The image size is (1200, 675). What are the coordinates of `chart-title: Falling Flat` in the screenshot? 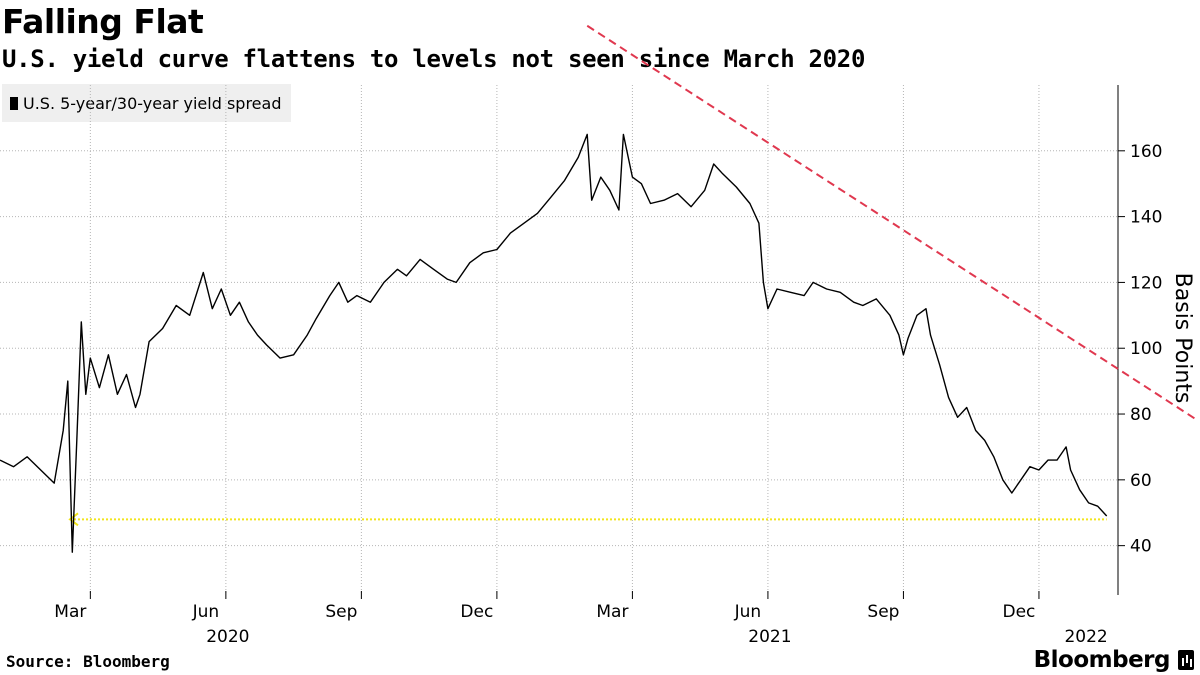 It's located at (103, 21).